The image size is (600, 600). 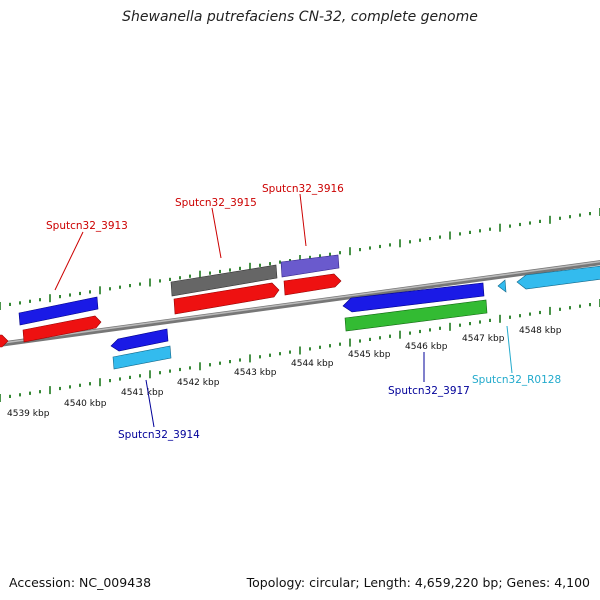 What do you see at coordinates (502, 286) in the screenshot?
I see `gene-Sputcn32_R0128-small` at bounding box center [502, 286].